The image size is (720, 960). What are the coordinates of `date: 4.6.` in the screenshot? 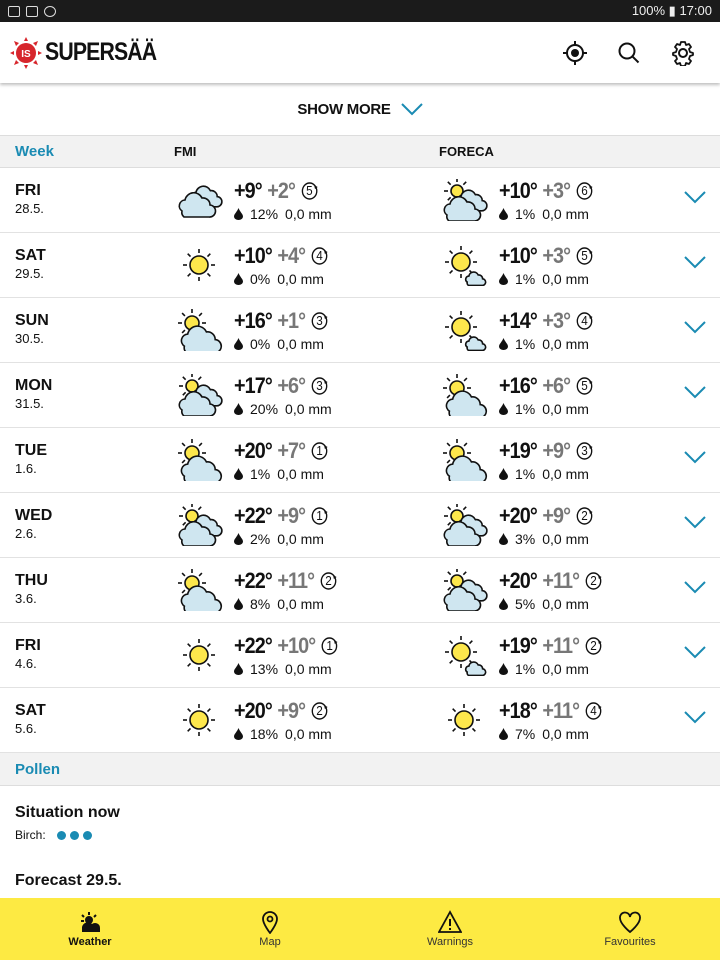 It's located at (26, 663).